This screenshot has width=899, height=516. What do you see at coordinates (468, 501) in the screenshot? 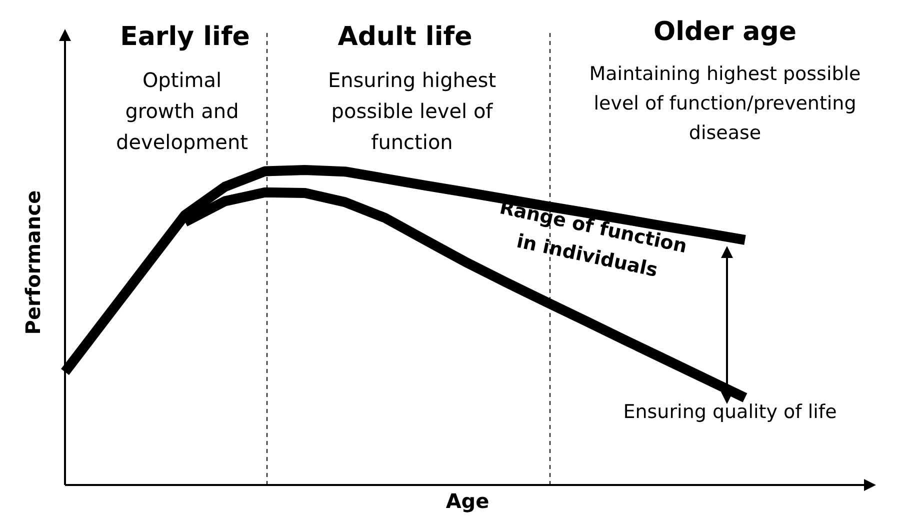
I see `x-axis-title: Age` at bounding box center [468, 501].